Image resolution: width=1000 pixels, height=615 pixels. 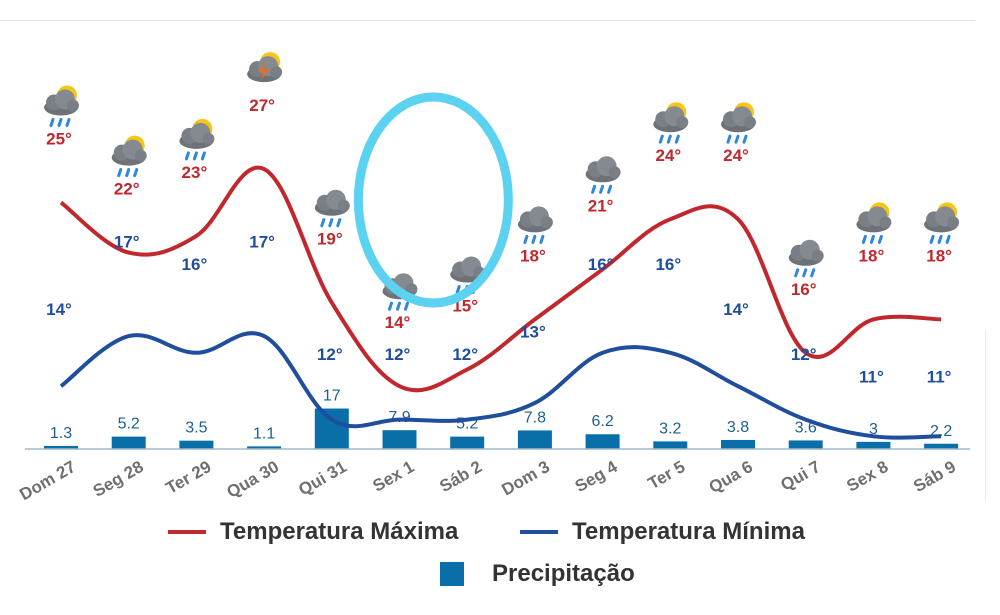 What do you see at coordinates (127, 189) in the screenshot?
I see `max-temp-label: 22°` at bounding box center [127, 189].